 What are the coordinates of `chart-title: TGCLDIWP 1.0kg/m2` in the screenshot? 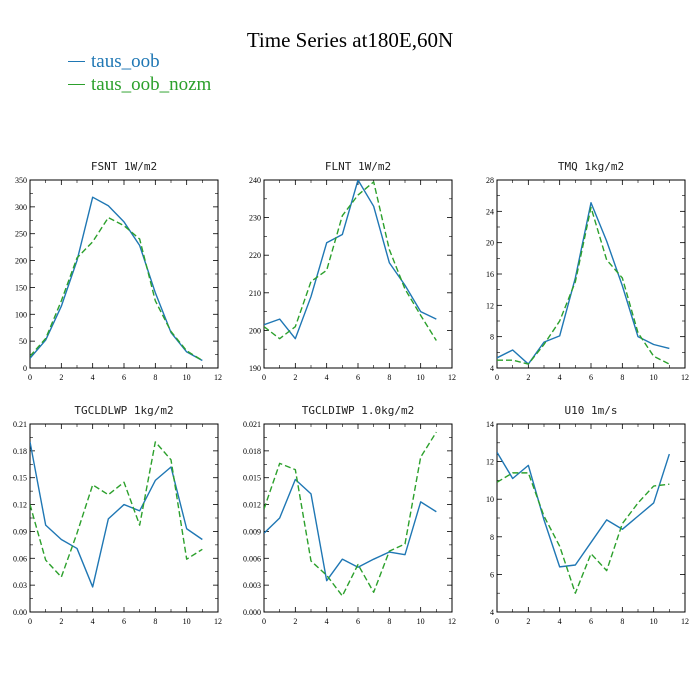 It's located at (358, 410).